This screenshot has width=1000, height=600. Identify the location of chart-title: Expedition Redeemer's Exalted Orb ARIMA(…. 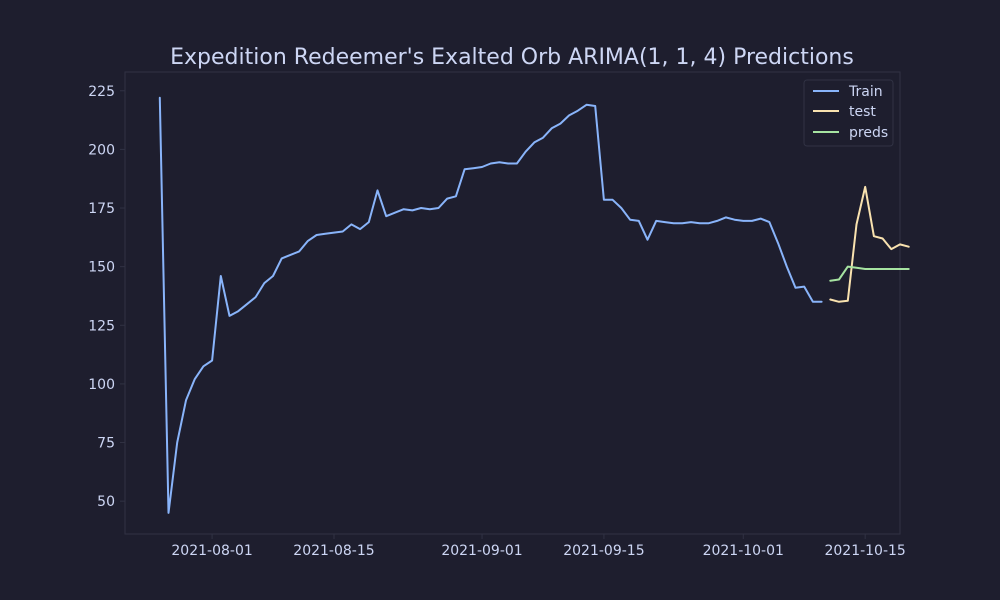
(512, 57).